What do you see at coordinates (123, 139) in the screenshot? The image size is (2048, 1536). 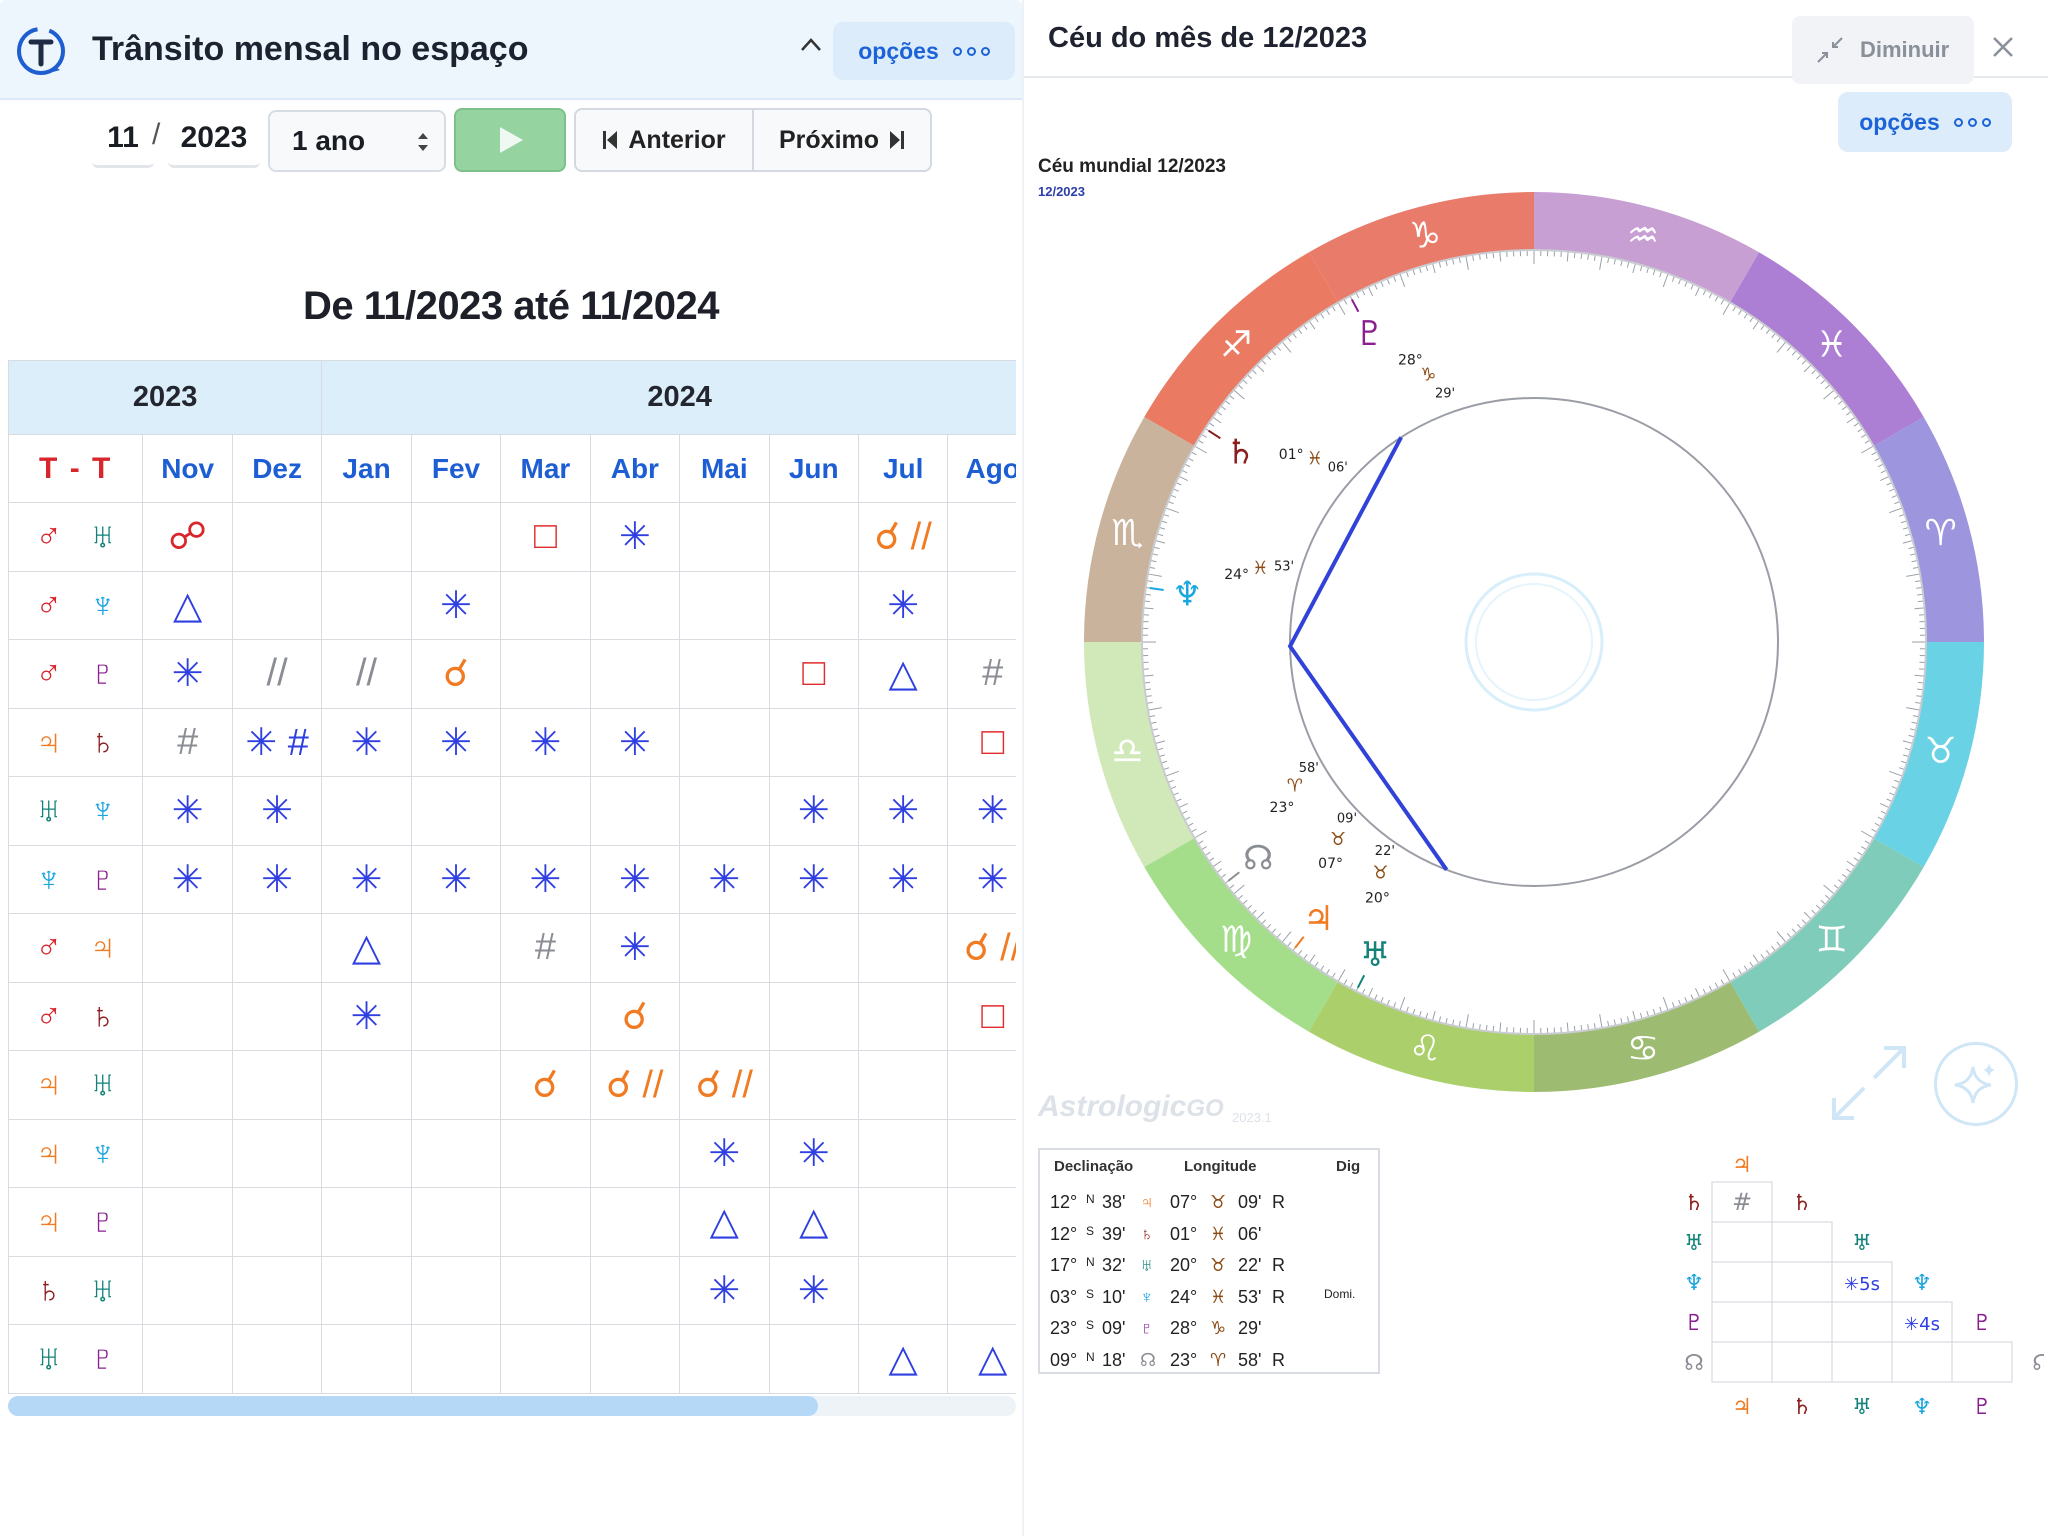 I see `month-input: 11` at bounding box center [123, 139].